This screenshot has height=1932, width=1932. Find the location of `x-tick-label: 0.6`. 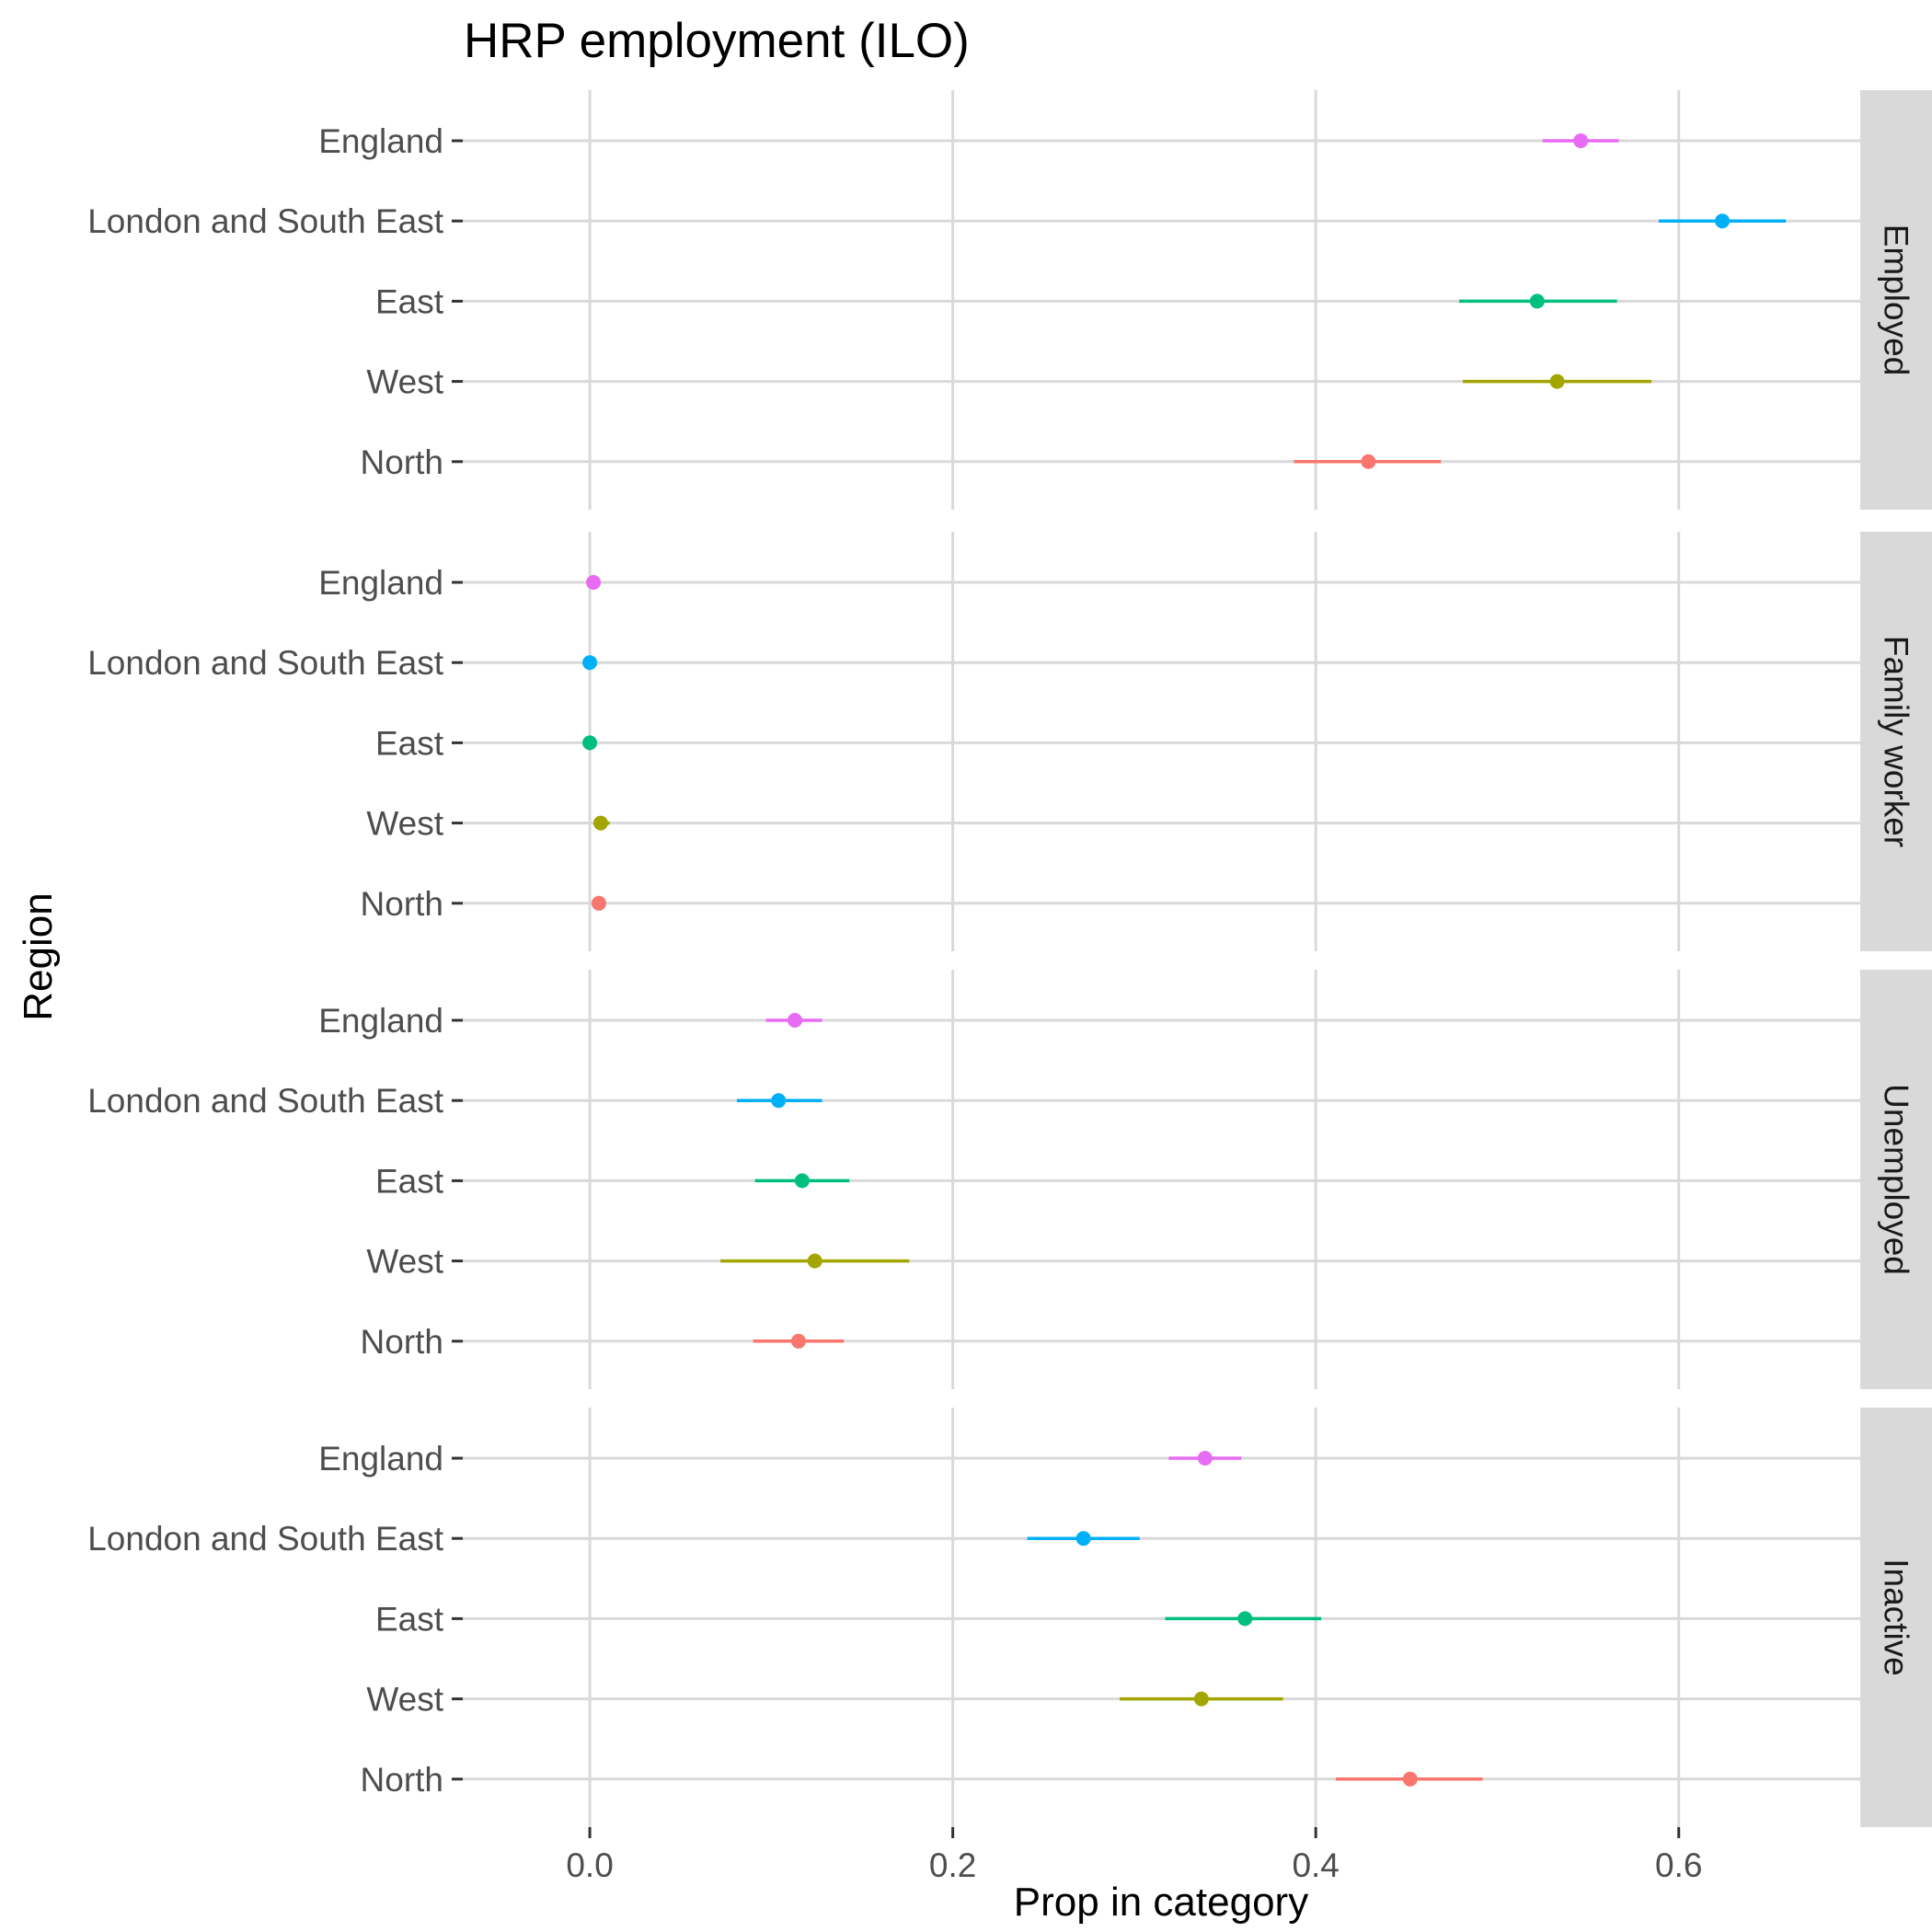

x-tick-label: 0.6 is located at coordinates (1678, 1865).